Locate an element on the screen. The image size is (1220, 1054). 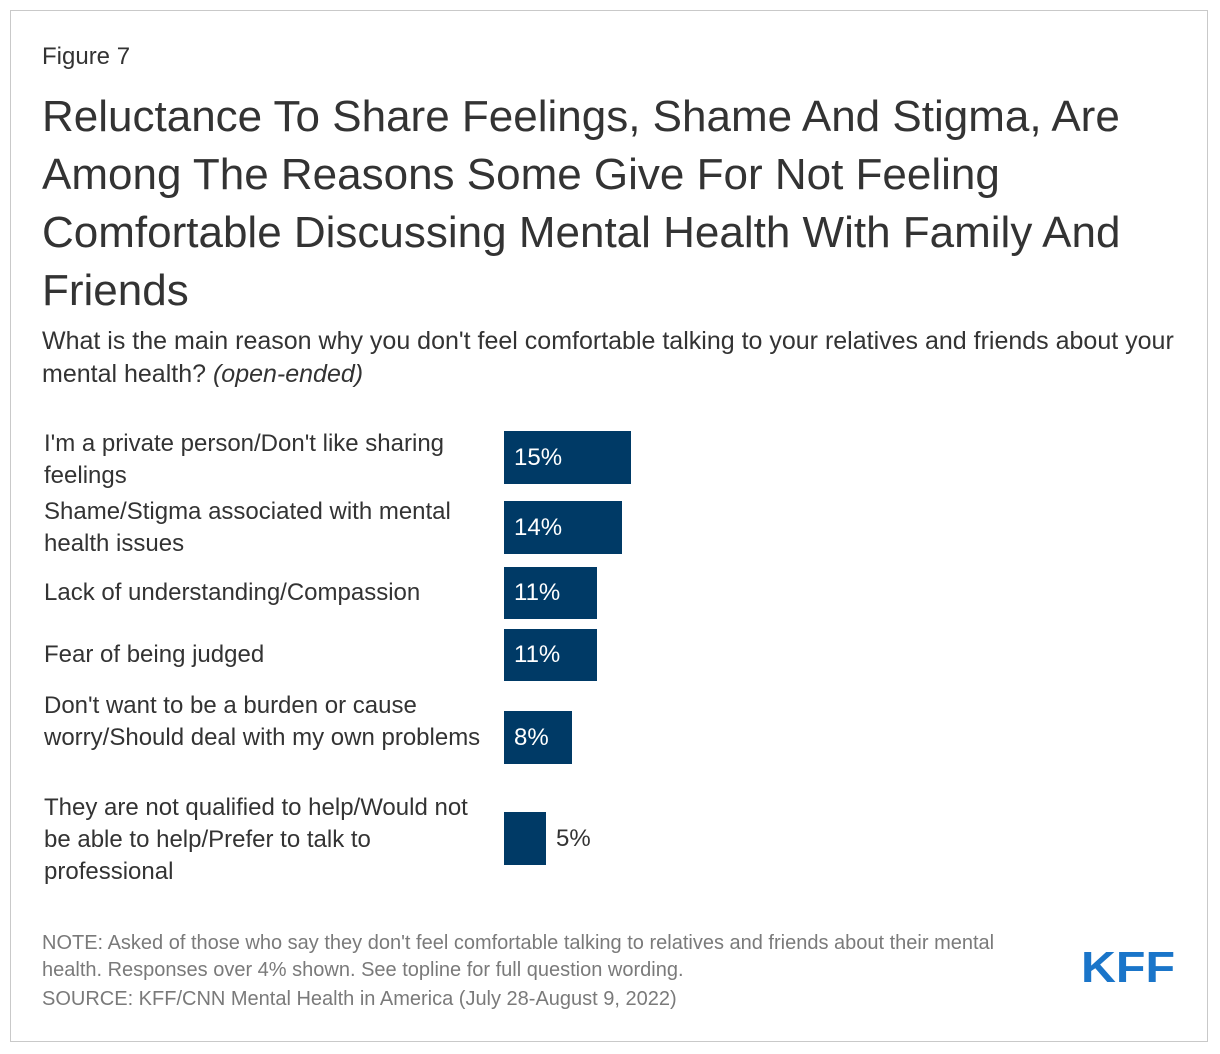
kff-logo: KFF is located at coordinates (1128, 966).